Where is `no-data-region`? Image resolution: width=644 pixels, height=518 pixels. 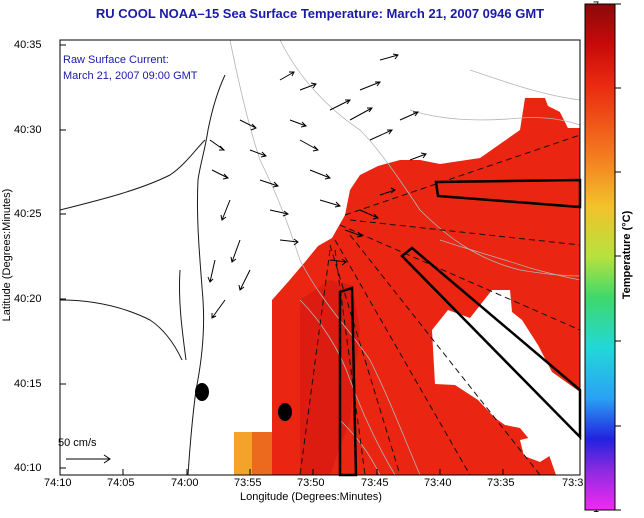 no-data-region is located at coordinates (506, 382).